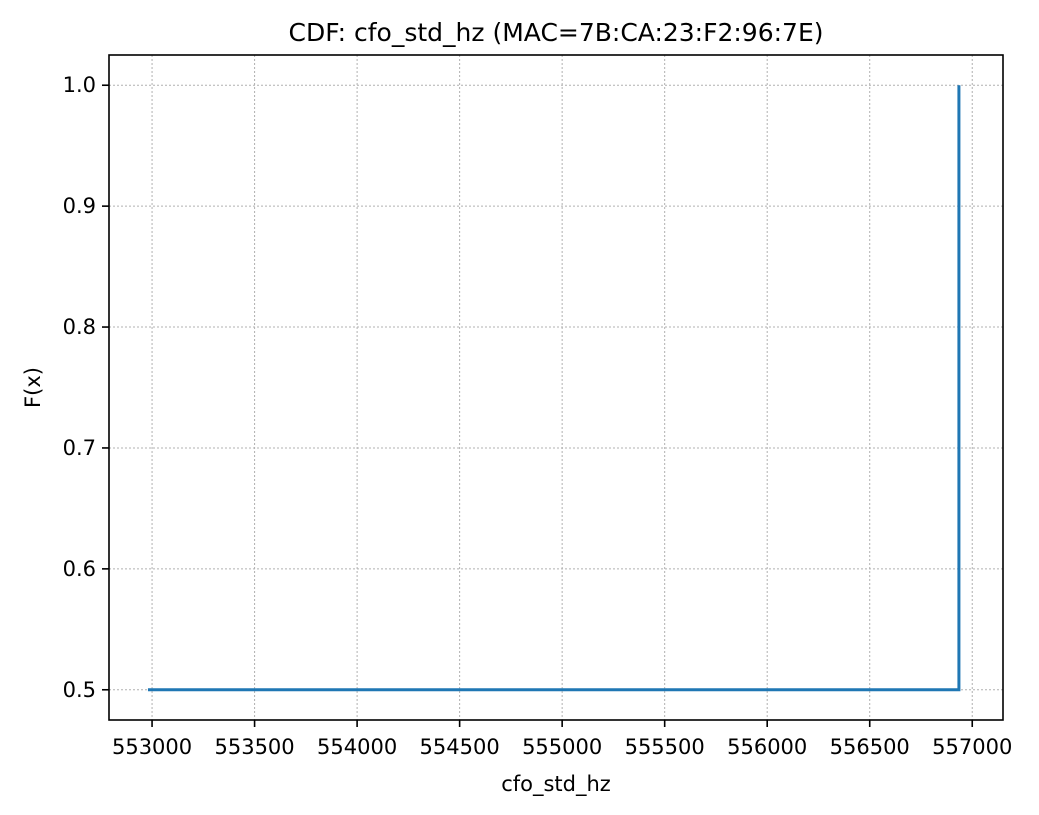 The width and height of the screenshot is (1039, 815). I want to click on x-tick-label: 554500, so click(460, 747).